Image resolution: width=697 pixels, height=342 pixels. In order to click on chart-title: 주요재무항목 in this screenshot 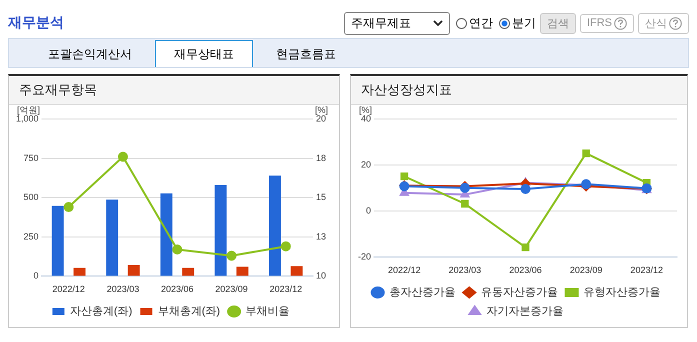, I will do `click(174, 90)`.